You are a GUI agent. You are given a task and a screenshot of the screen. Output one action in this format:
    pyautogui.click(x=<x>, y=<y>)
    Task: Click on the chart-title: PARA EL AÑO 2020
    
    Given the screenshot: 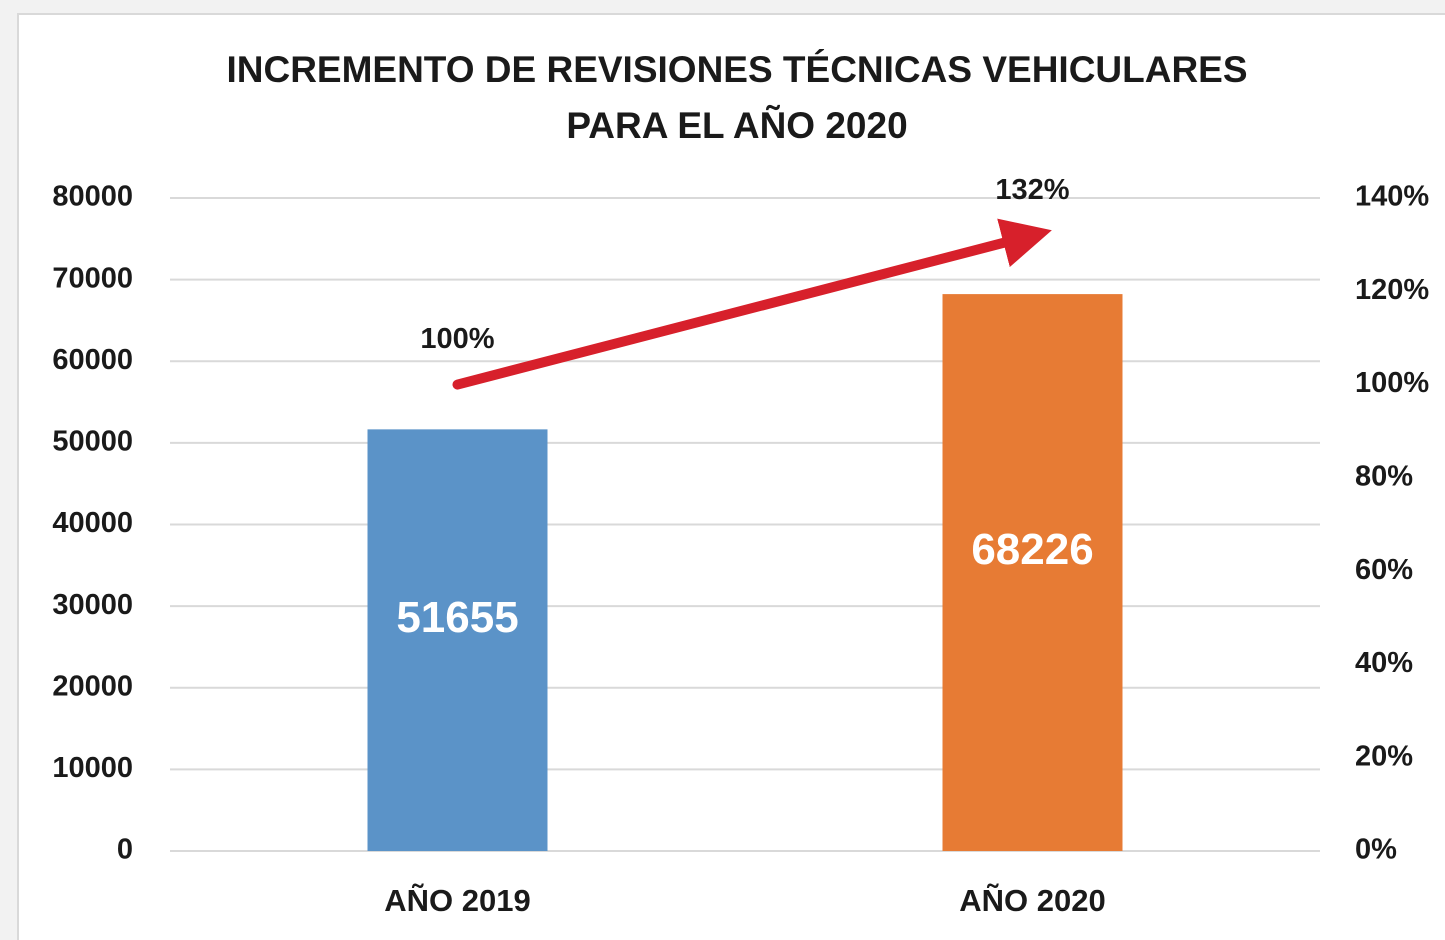 What is the action you would take?
    pyautogui.click(x=736, y=125)
    